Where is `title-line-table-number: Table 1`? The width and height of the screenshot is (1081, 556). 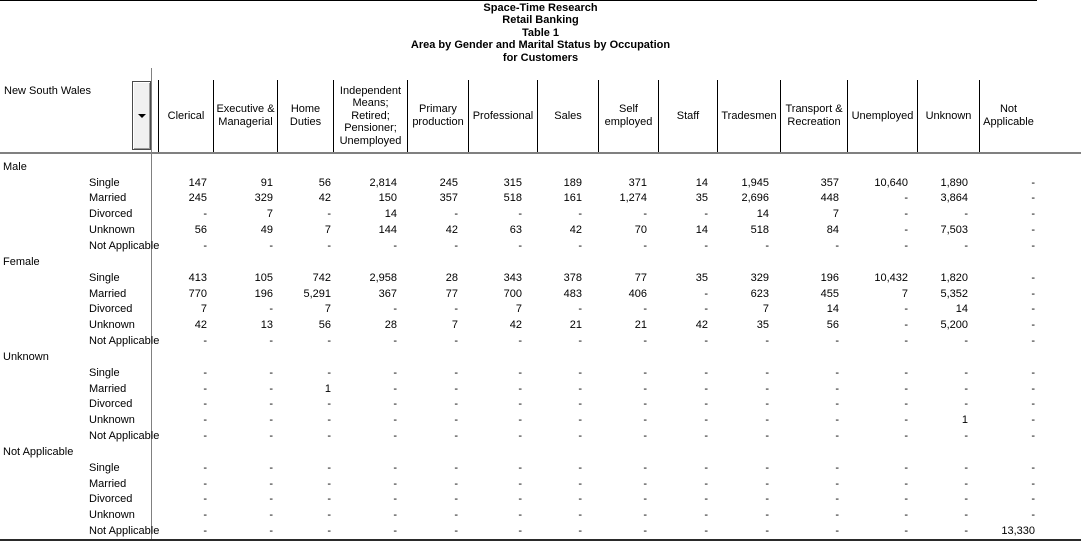 title-line-table-number: Table 1 is located at coordinates (540, 32).